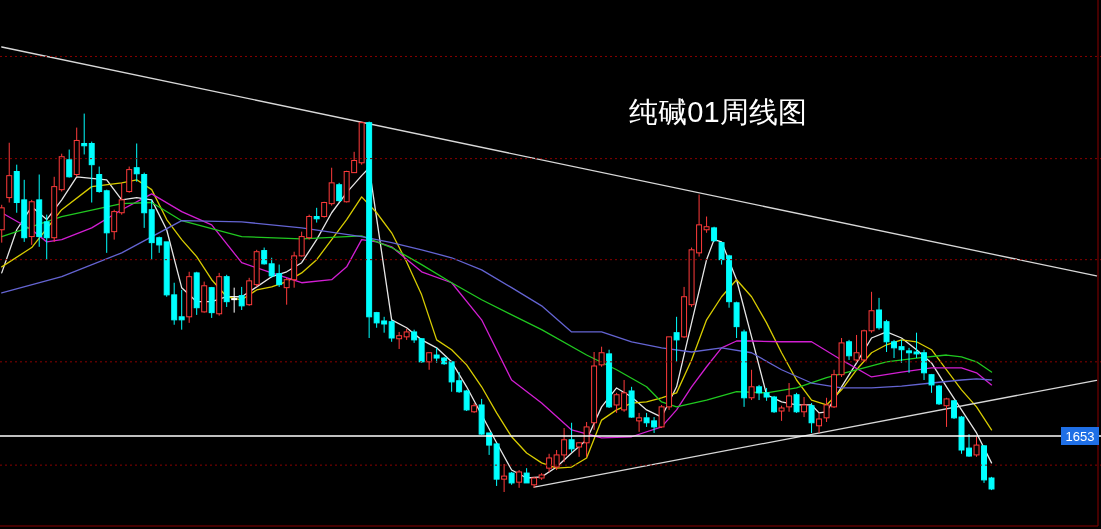  I want to click on chart-title: 纯碱01周线图, so click(718, 112).